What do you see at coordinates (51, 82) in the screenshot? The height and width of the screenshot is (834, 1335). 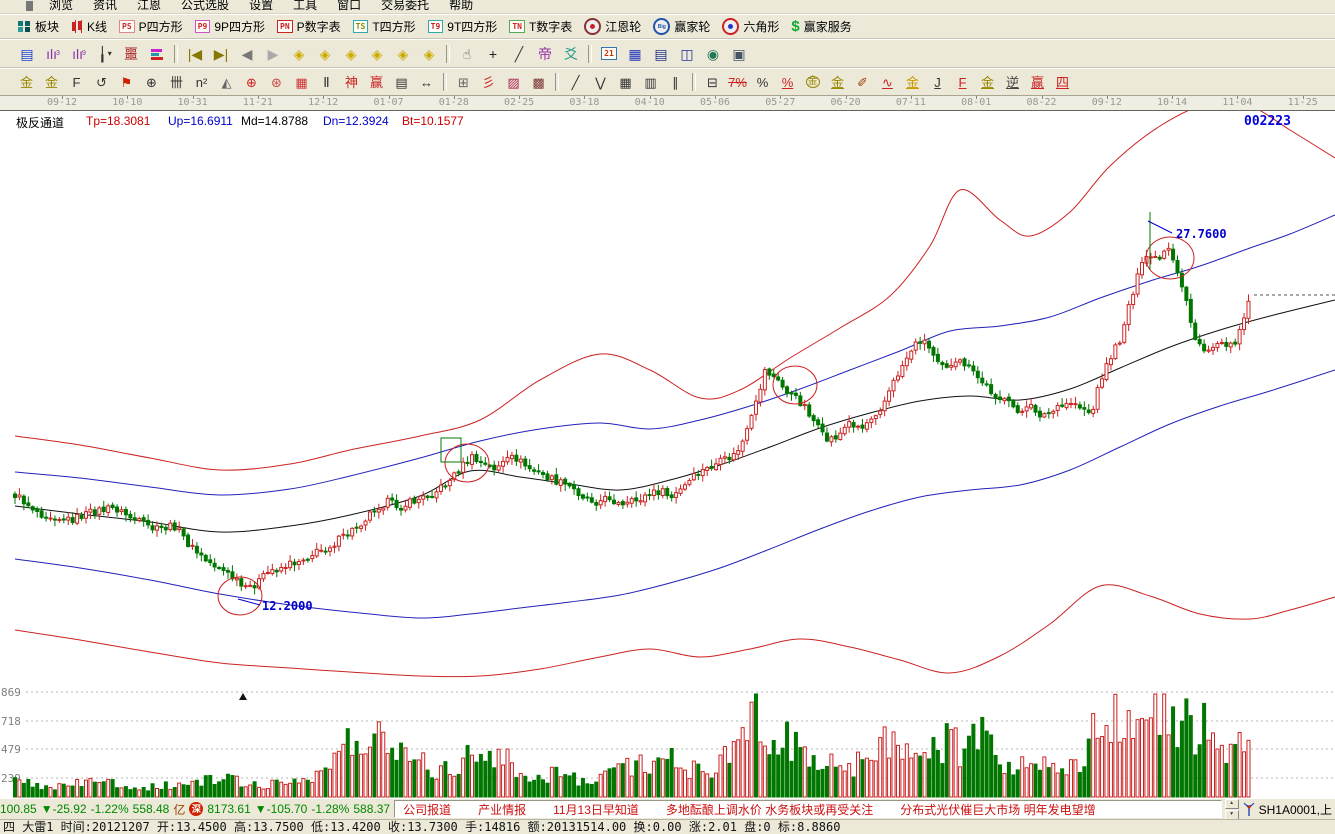 I see `gold-channel2-icon: 金` at bounding box center [51, 82].